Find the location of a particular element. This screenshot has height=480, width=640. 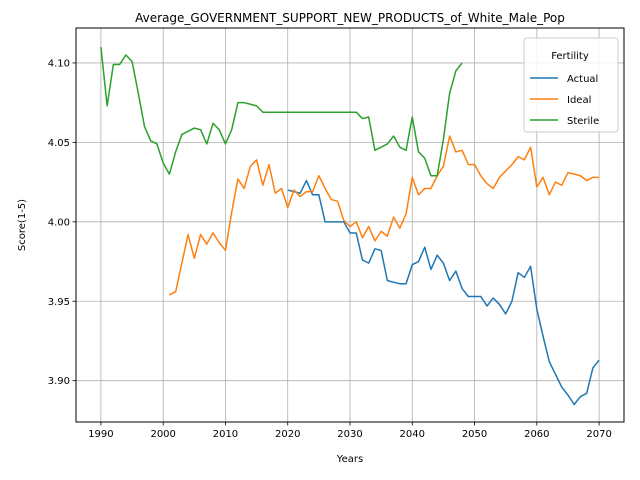

legend-entries: Actual Ideal Sterile is located at coordinates (564, 100).